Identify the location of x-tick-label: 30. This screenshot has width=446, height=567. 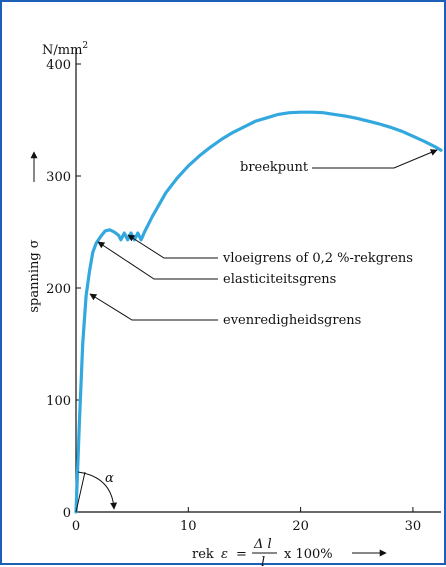
(413, 526).